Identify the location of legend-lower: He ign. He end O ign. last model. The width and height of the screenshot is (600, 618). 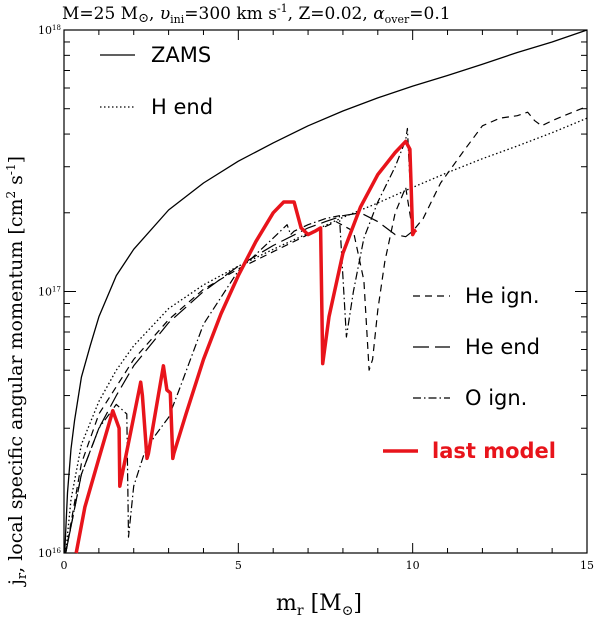
(469, 373).